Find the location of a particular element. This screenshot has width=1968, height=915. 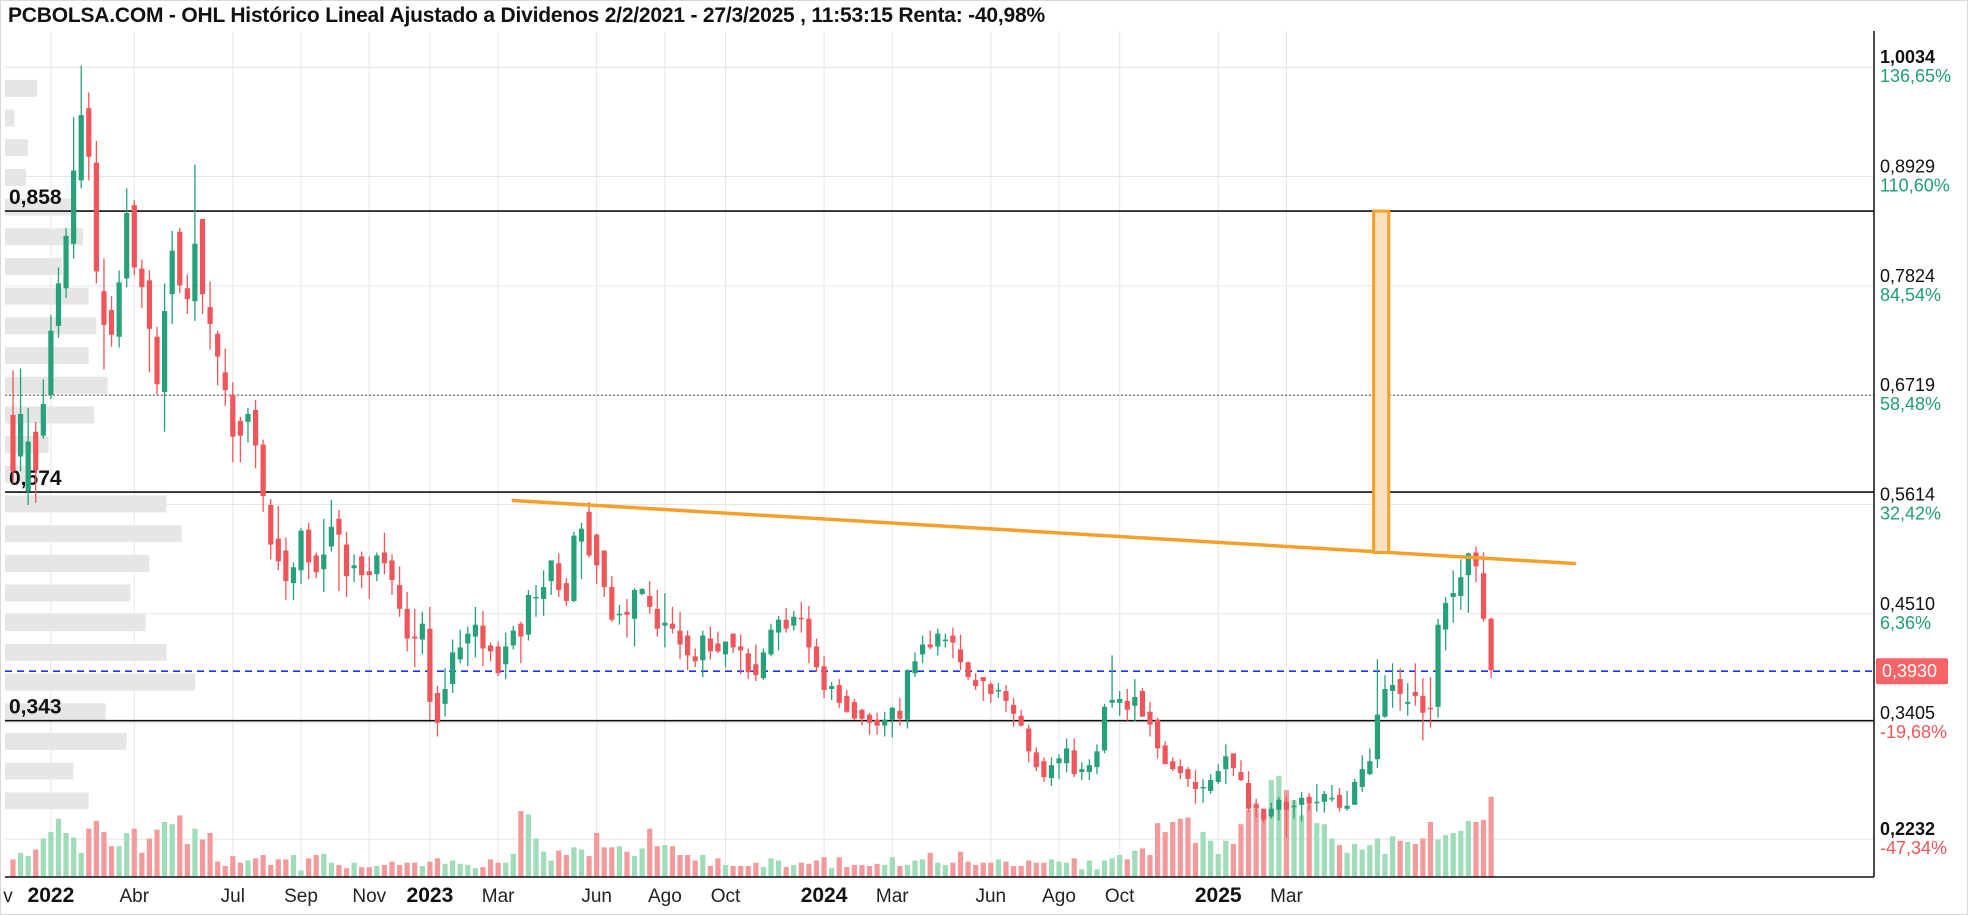

level-label: 0,858 is located at coordinates (35, 197).